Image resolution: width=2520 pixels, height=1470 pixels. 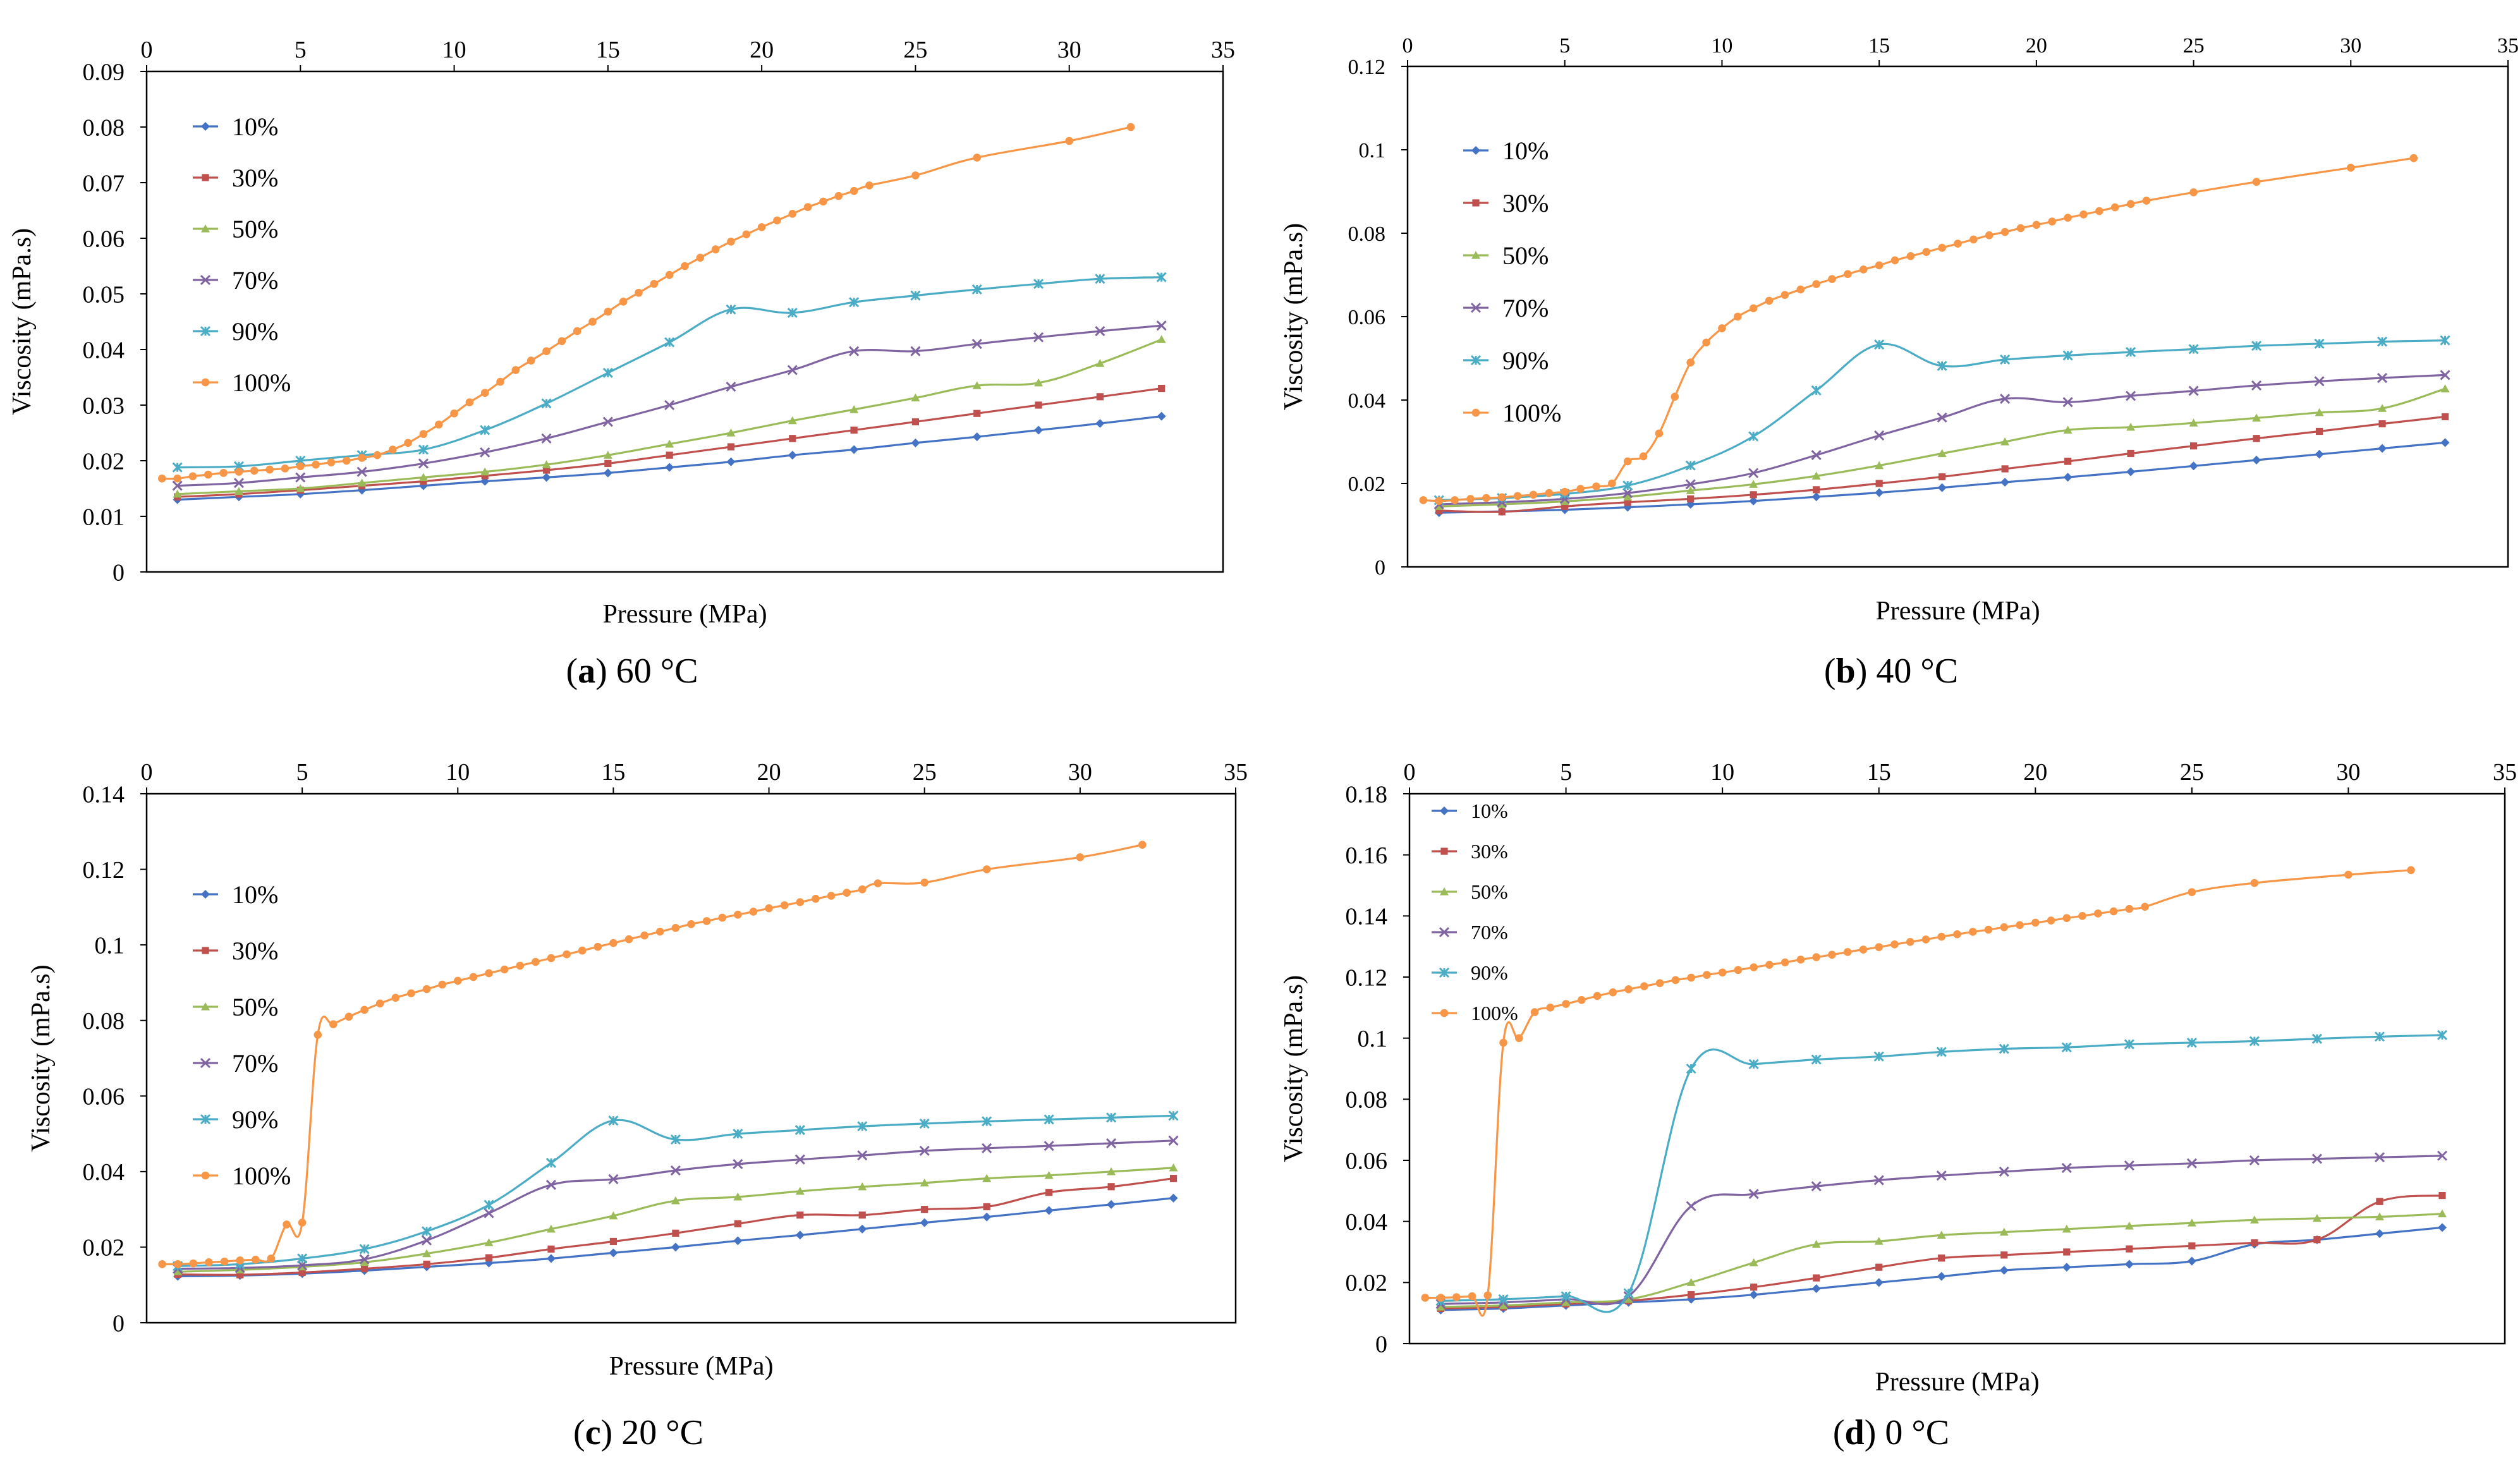 I want to click on panel-a-letter: a, so click(x=586, y=672).